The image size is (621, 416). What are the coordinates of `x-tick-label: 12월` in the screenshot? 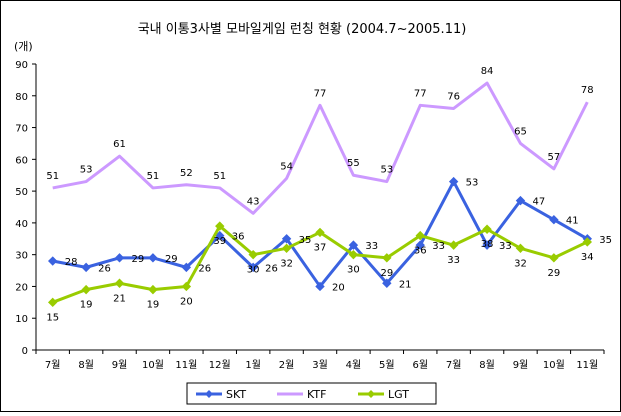 It's located at (220, 365).